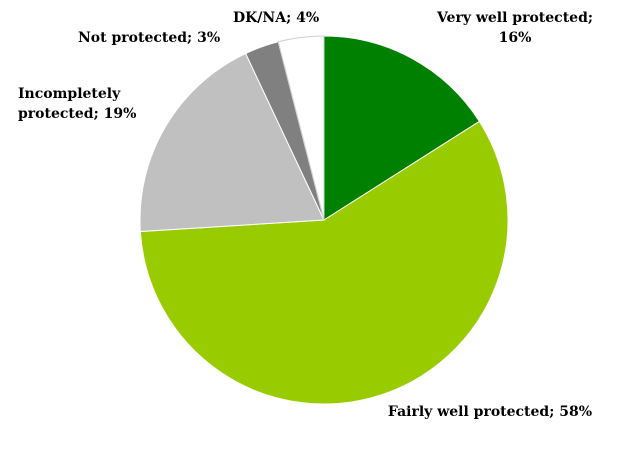  What do you see at coordinates (515, 28) in the screenshot?
I see `slice-label: Very well protected; 16%` at bounding box center [515, 28].